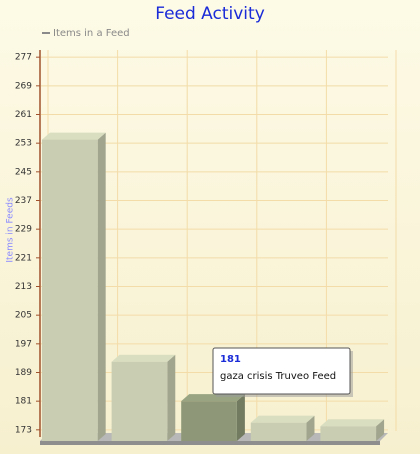  What do you see at coordinates (91, 33) in the screenshot?
I see `legend-label: Items in a Feed` at bounding box center [91, 33].